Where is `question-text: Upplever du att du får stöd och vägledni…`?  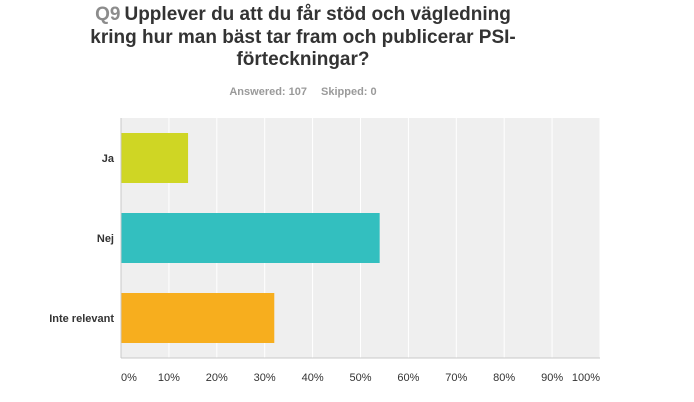
question-text: Upplever du att du får stöd och vägledni… is located at coordinates (303, 37).